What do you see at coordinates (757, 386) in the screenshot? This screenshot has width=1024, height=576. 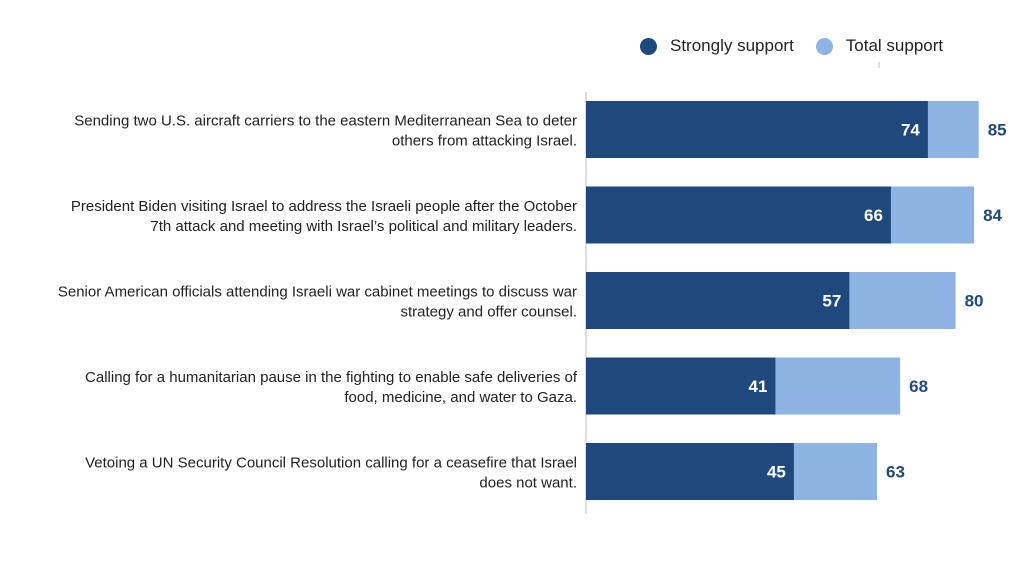 I see `data-label-strongly-support: 41` at bounding box center [757, 386].